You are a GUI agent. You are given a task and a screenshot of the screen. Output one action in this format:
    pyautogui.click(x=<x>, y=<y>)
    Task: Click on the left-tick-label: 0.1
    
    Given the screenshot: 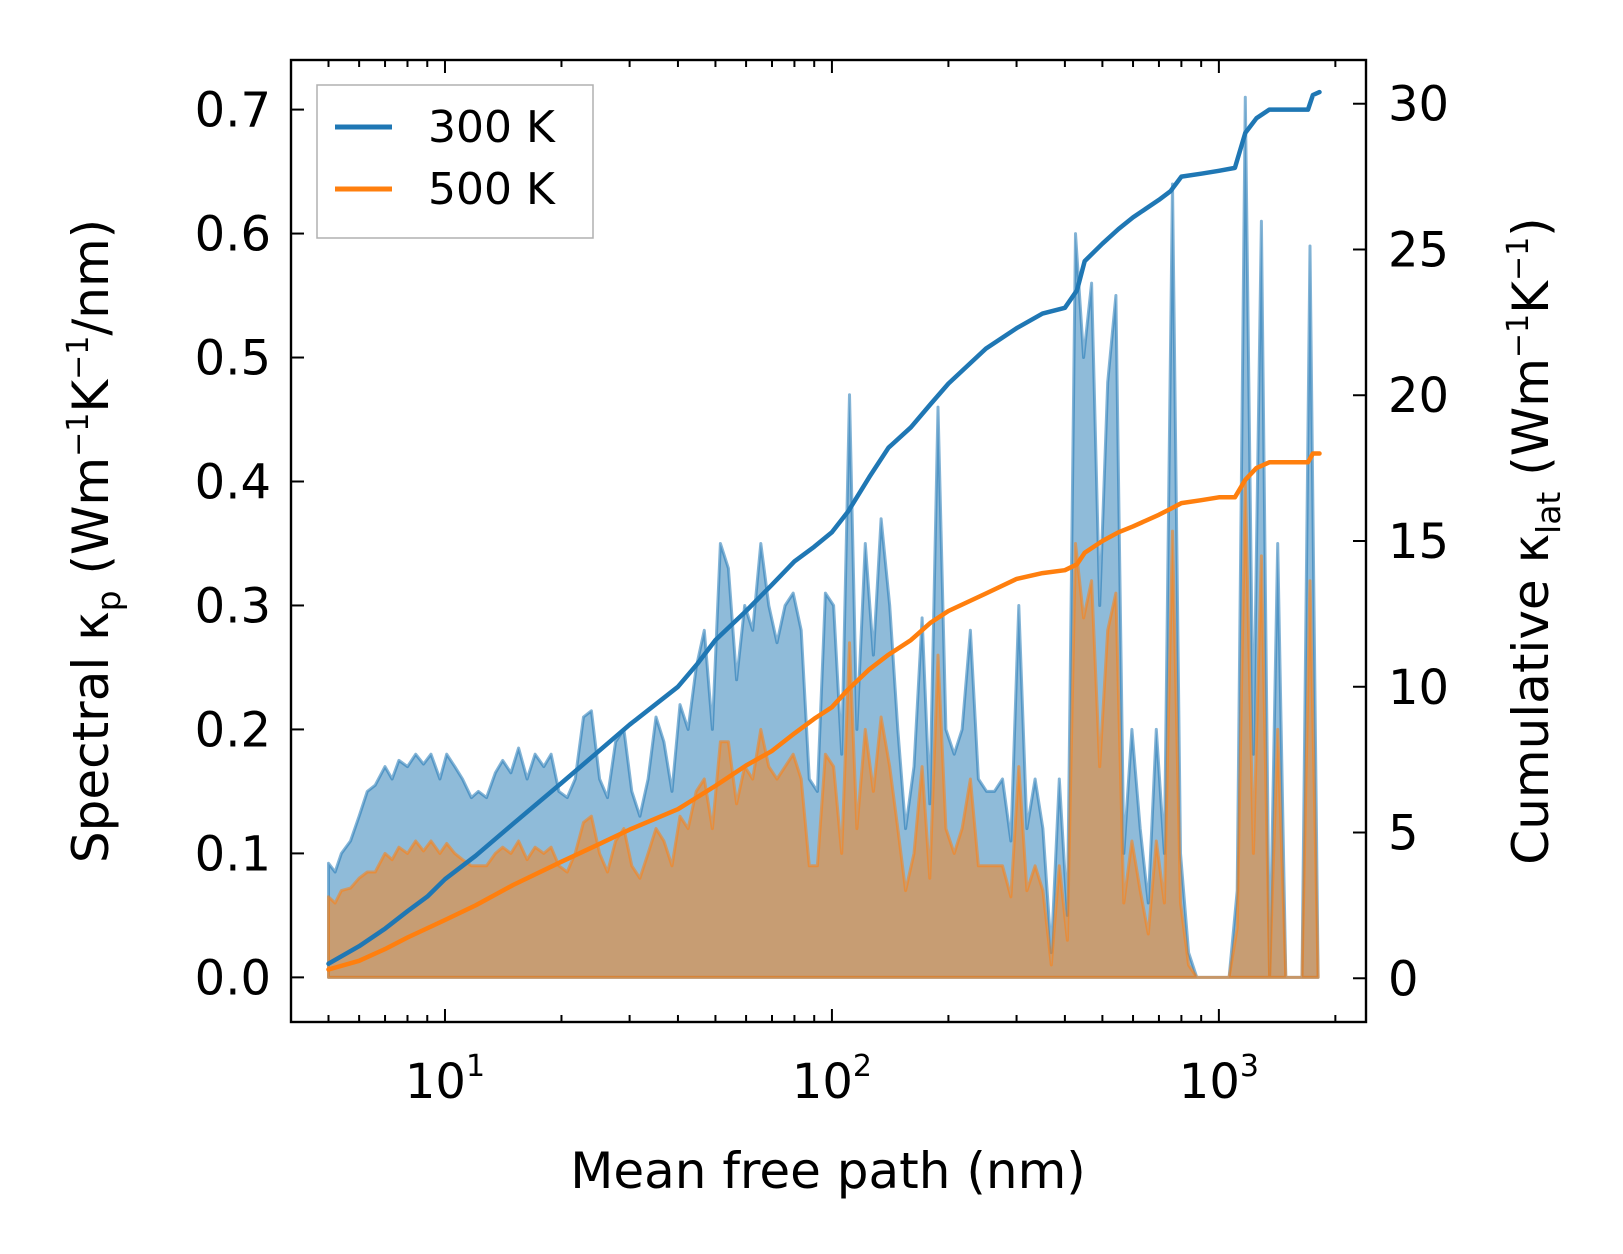 What is the action you would take?
    pyautogui.click(x=233, y=854)
    